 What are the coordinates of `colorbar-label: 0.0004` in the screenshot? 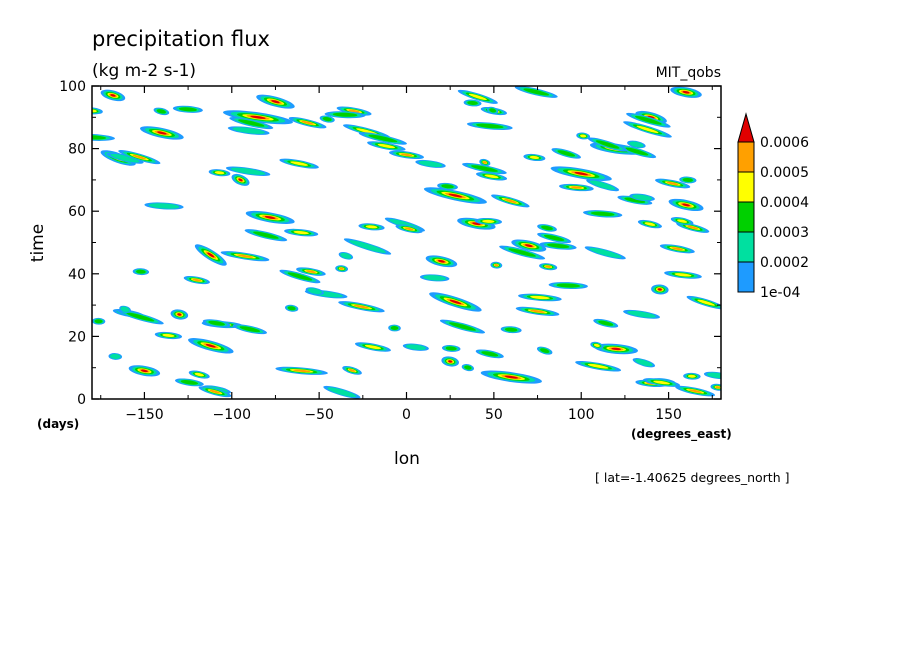 It's located at (784, 203).